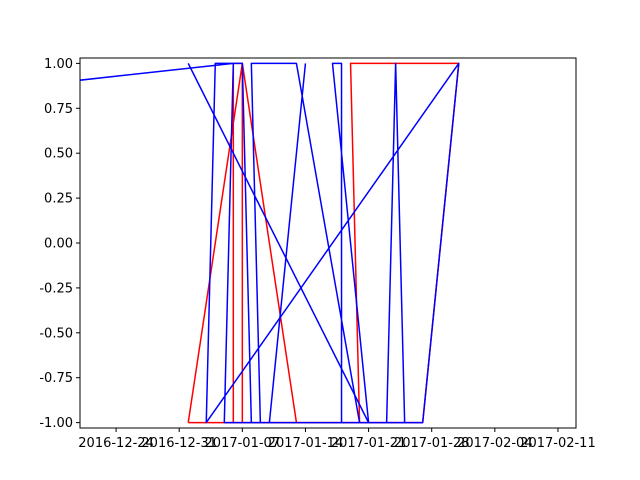  I want to click on y-tick-label: -0.50, so click(56, 333).